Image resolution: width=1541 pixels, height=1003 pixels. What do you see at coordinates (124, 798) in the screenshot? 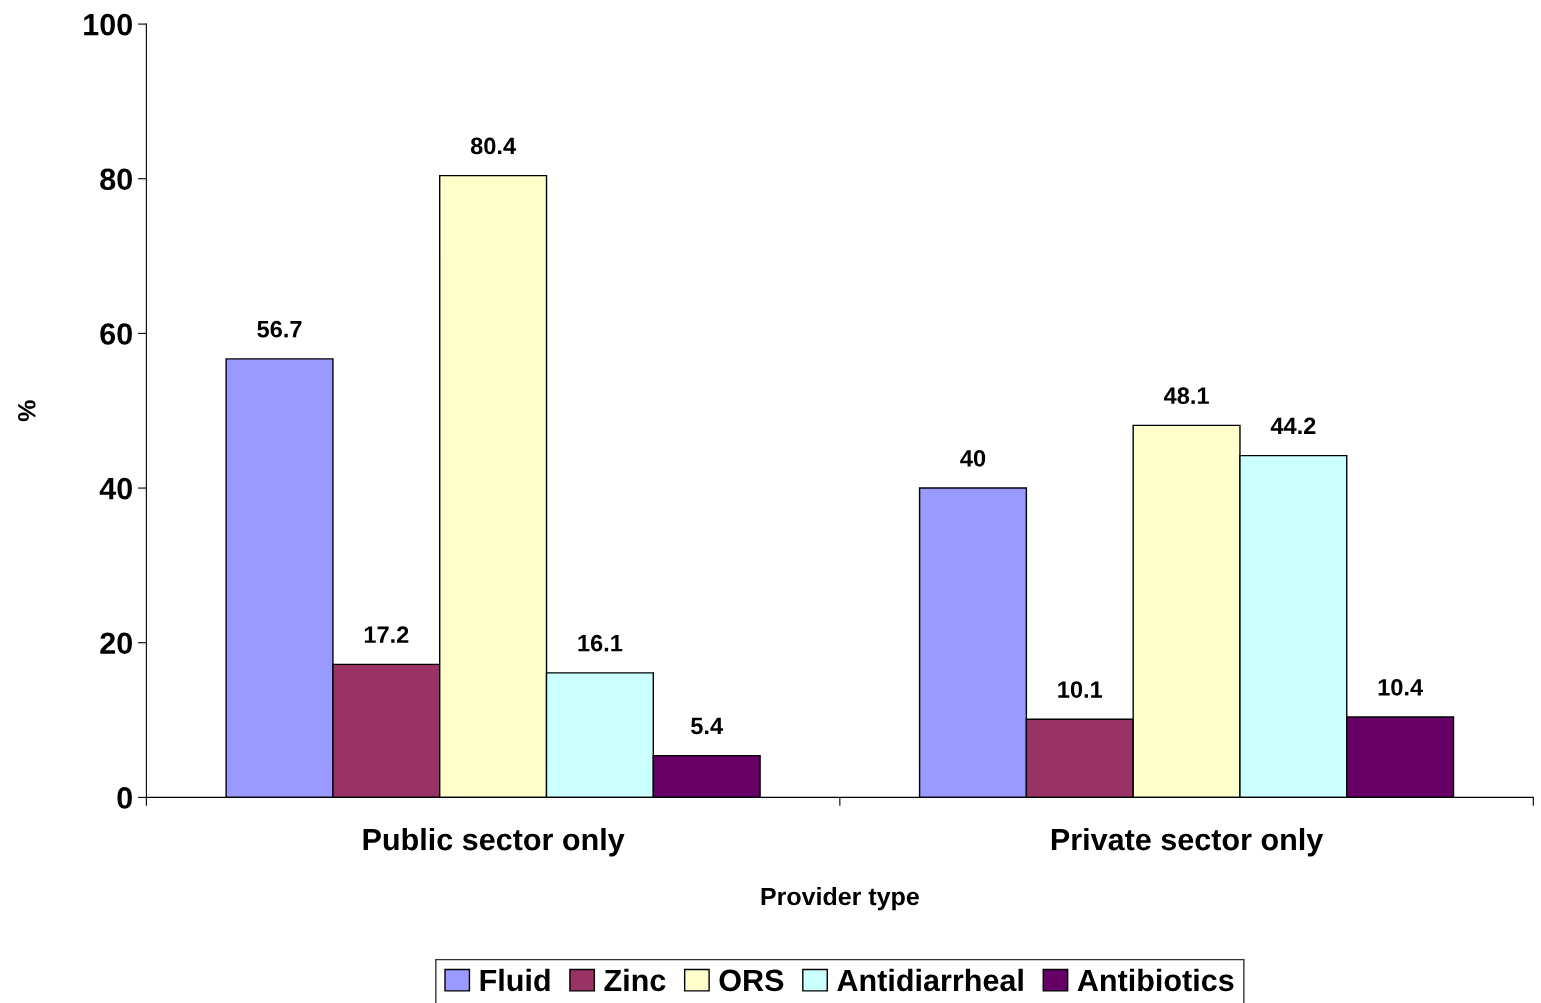
I see `y-tick-label: 0` at bounding box center [124, 798].